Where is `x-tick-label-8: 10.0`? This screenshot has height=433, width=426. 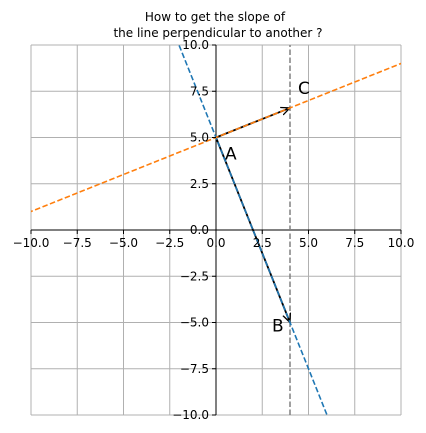 x-tick-label-8: 10.0 is located at coordinates (401, 243).